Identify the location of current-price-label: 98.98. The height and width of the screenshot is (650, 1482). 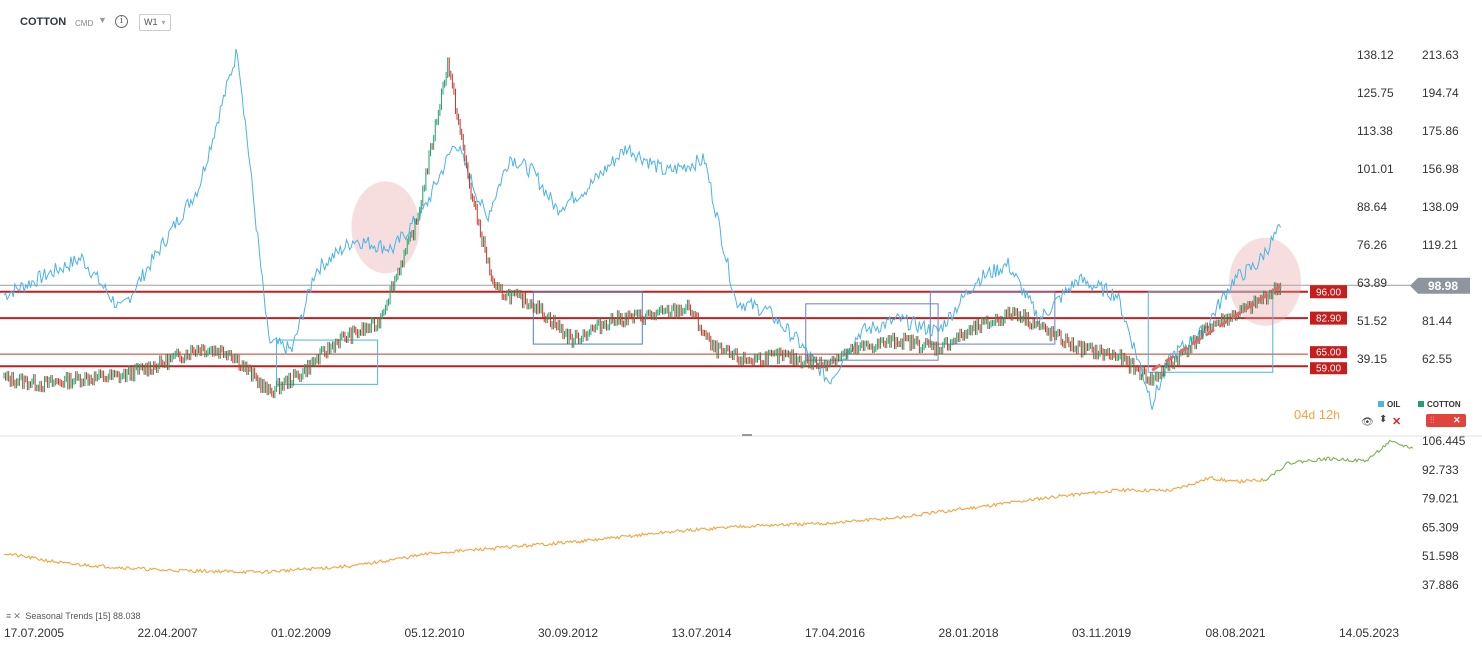
(1440, 285).